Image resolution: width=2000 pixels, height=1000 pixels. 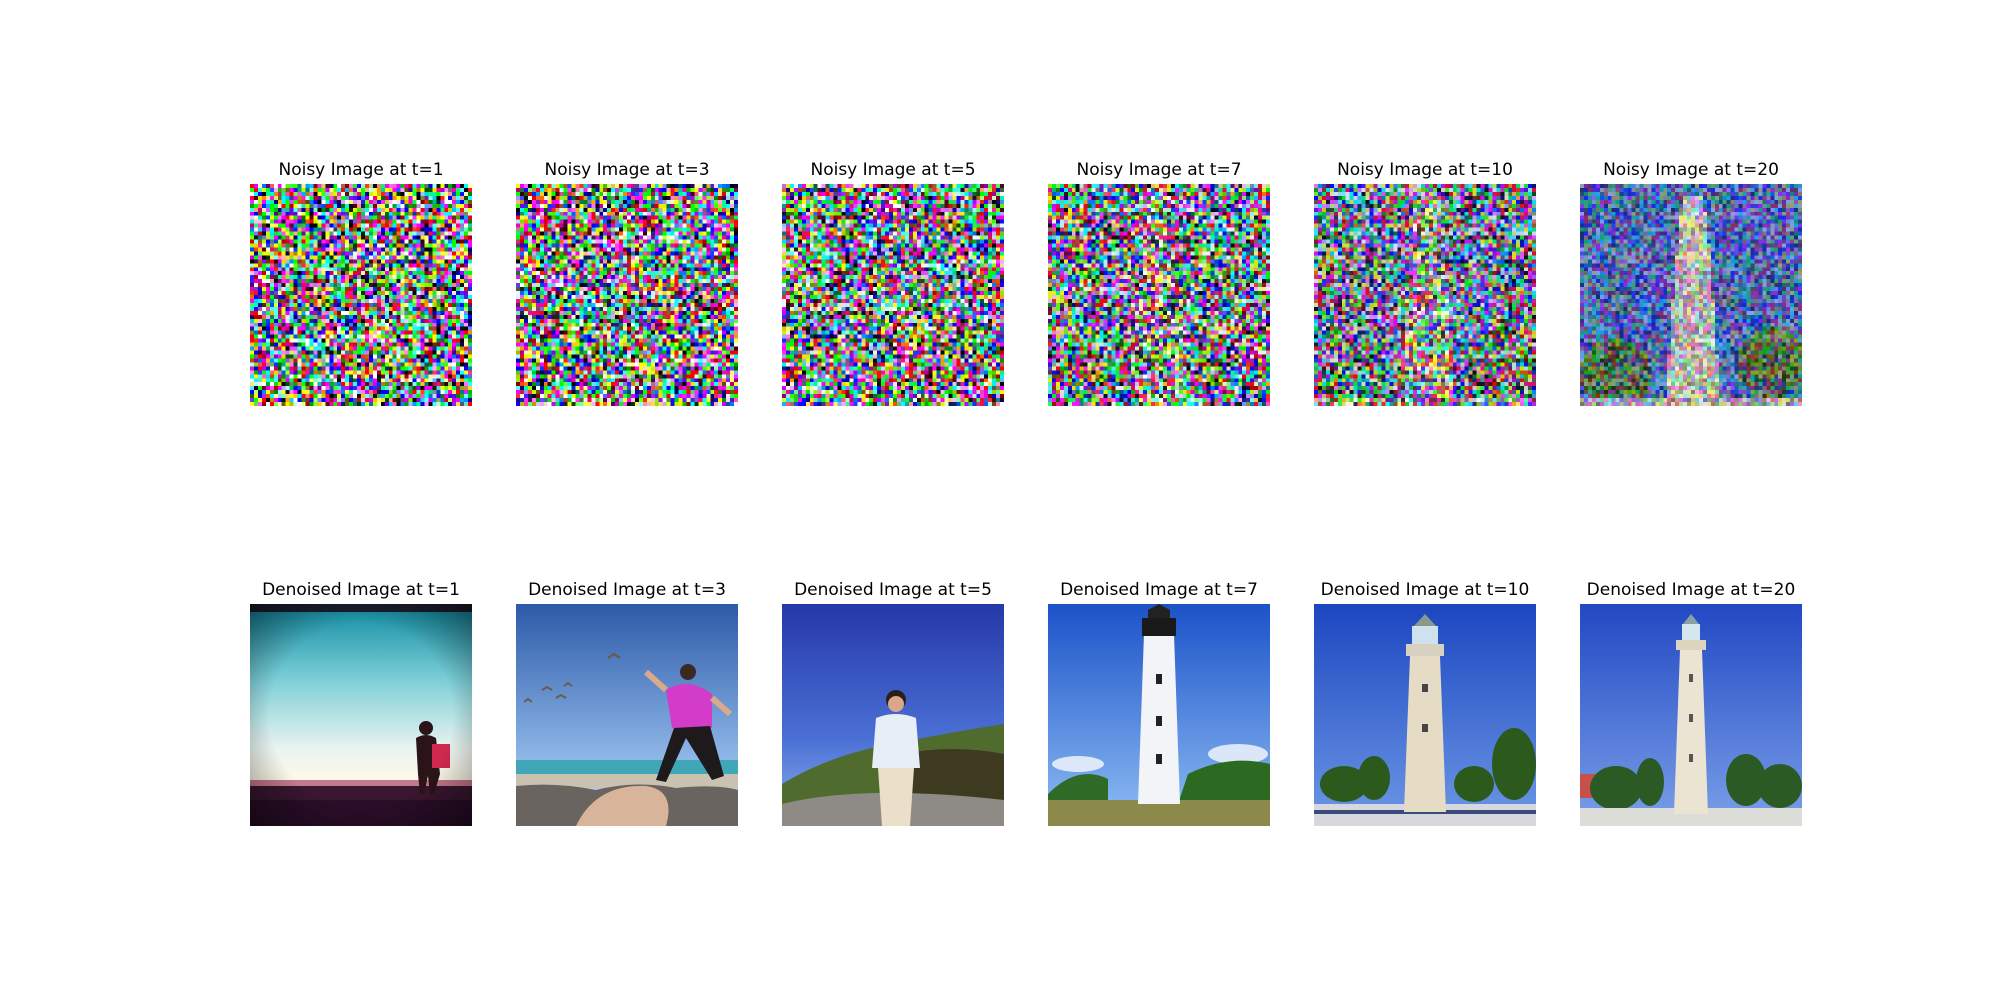 I want to click on panel-title: Noisy Image at t=20, so click(x=1691, y=170).